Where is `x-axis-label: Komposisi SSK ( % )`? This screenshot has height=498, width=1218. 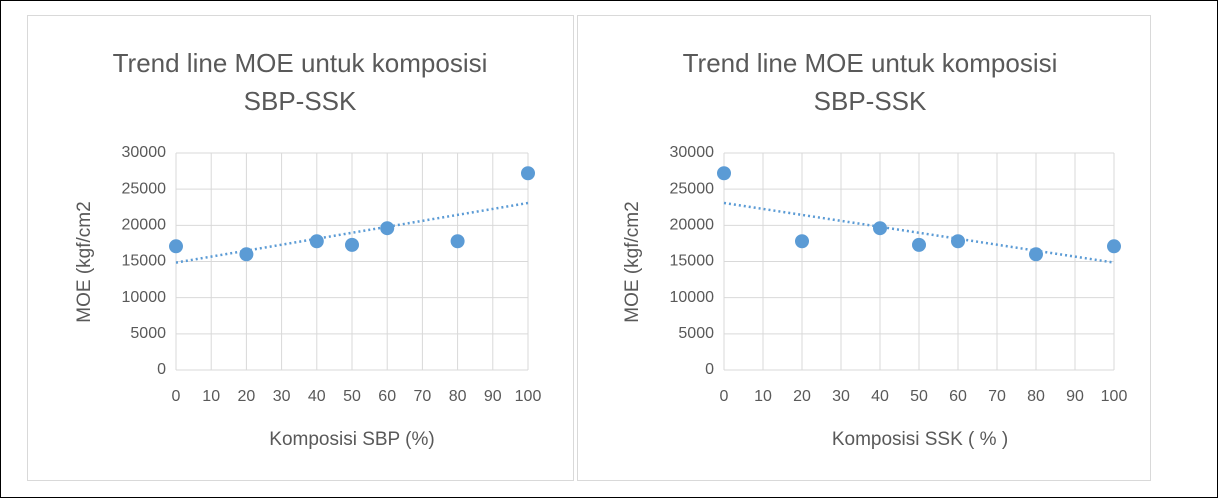 x-axis-label: Komposisi SSK ( % ) is located at coordinates (920, 439).